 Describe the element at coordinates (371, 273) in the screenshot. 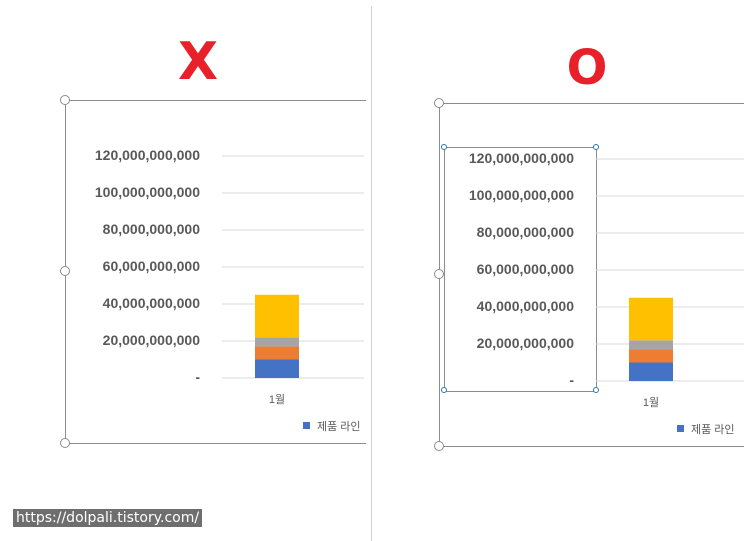

I see `panel-divider` at that location.